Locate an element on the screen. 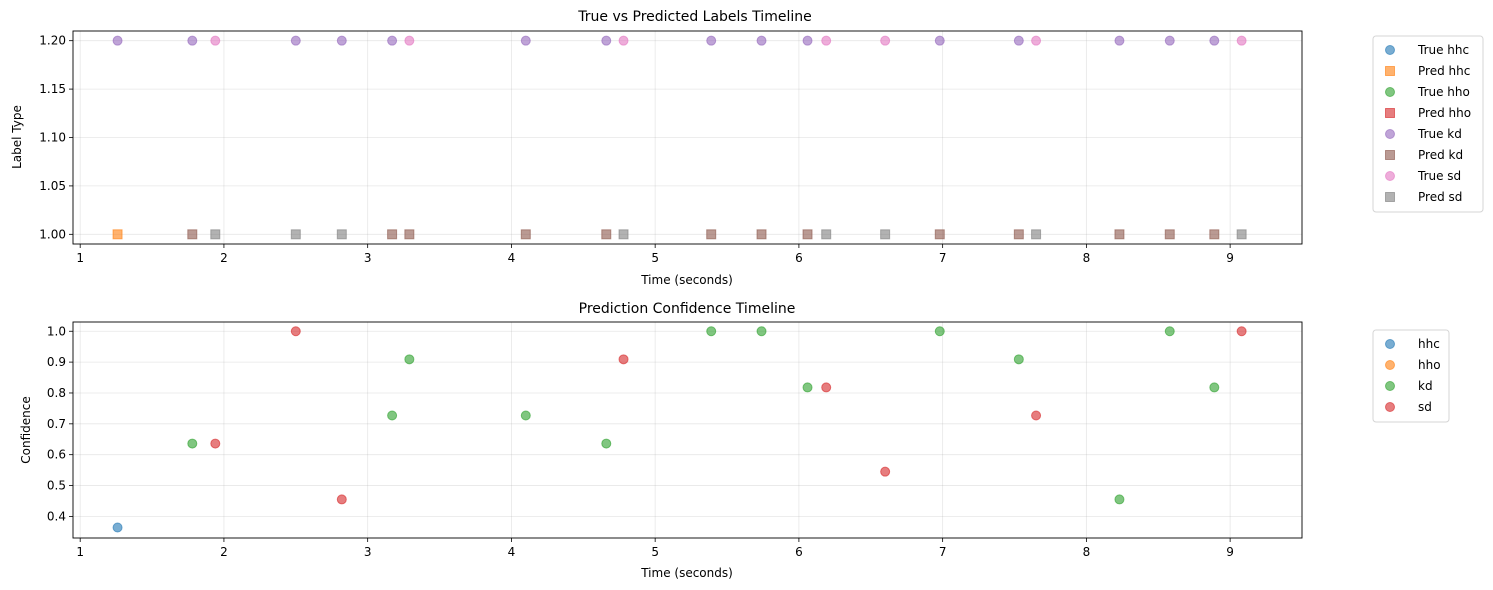 The height and width of the screenshot is (590, 1493). y-tick-label: 1.0 is located at coordinates (56, 331).